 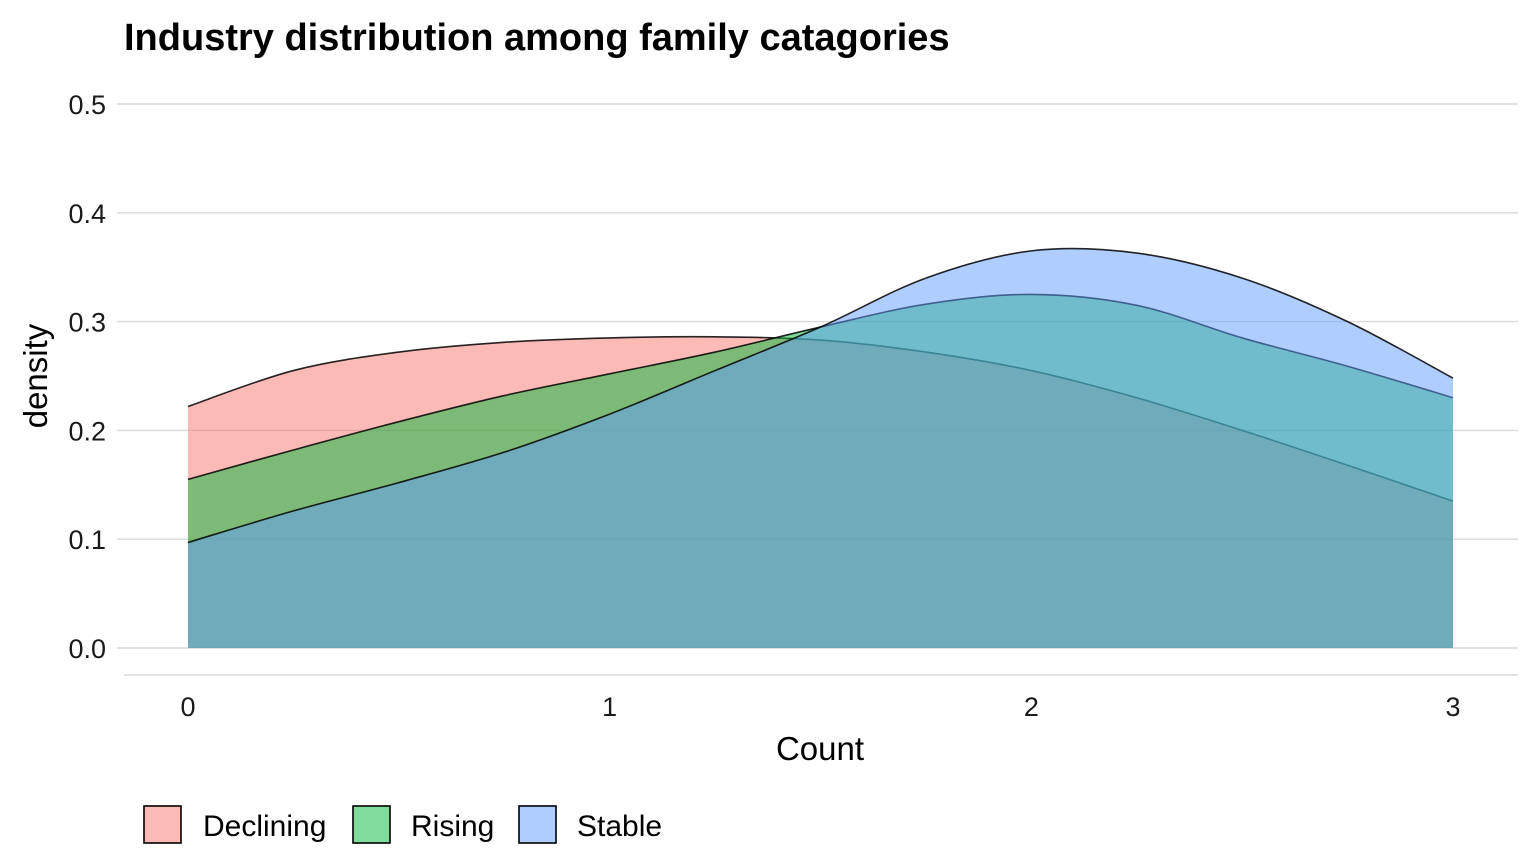 I want to click on legend-key-stable, so click(x=537, y=824).